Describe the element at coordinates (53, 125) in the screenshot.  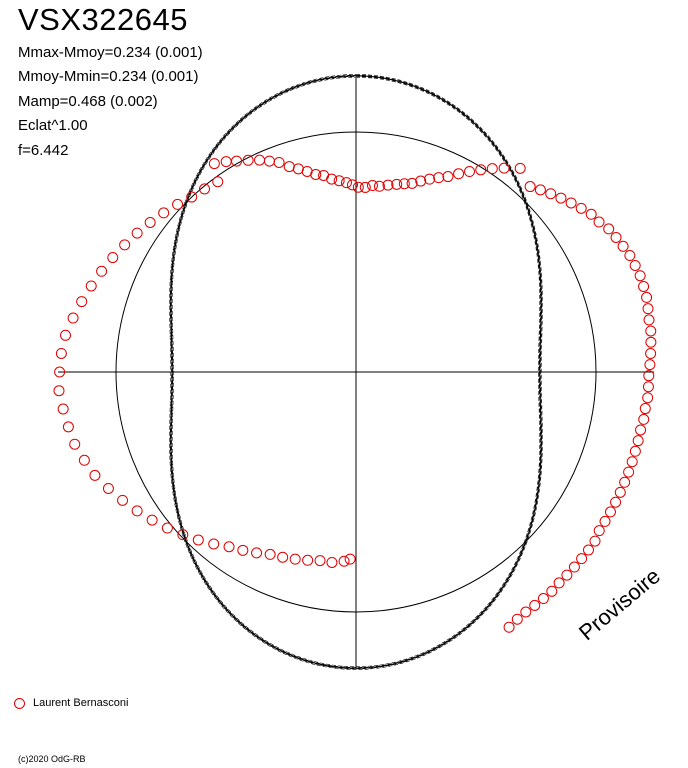
I see `stat-line-4: Eclat^1.00` at that location.